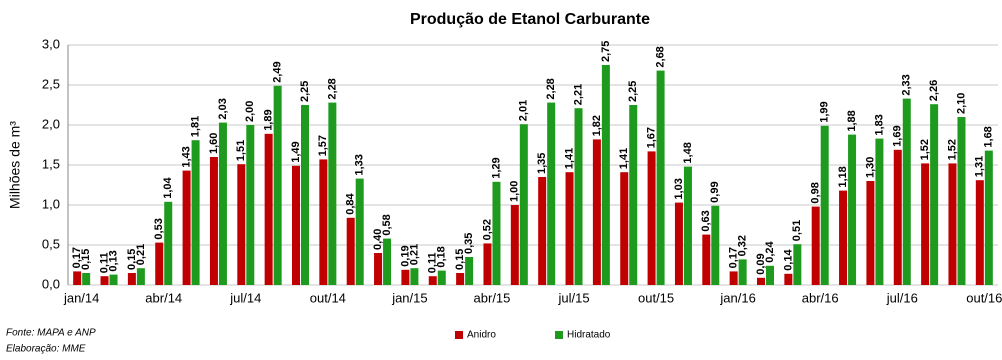 This screenshot has width=1002, height=360. I want to click on value-label: 0,19, so click(405, 255).